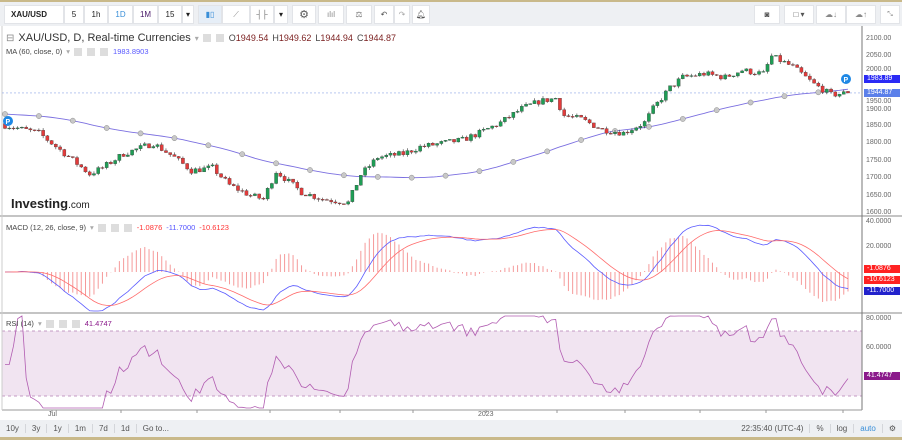  Describe the element at coordinates (879, 143) in the screenshot. I see `price-tick: 1800.00` at that location.